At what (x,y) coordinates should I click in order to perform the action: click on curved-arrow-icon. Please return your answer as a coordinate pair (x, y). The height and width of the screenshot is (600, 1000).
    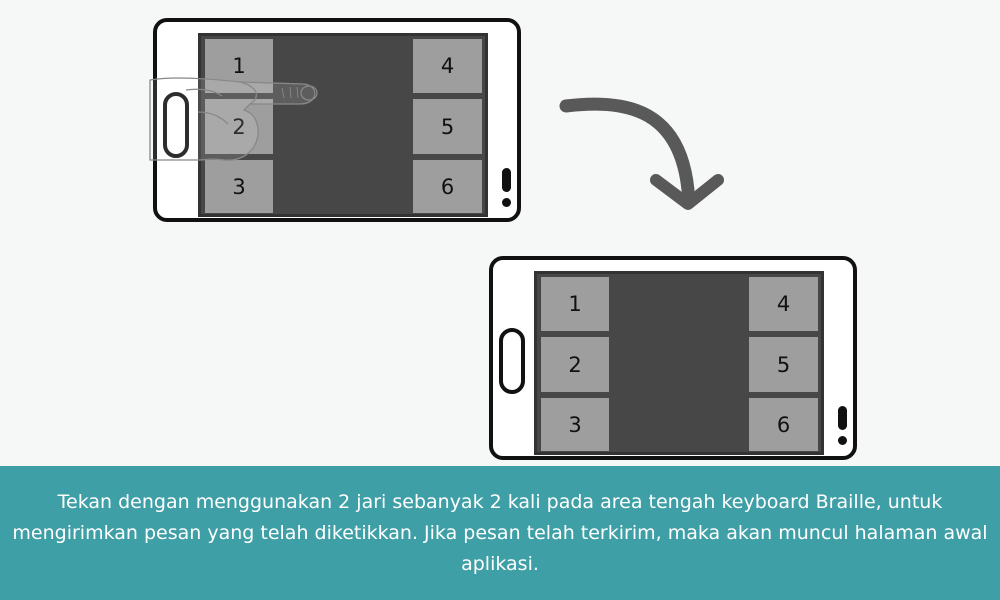
    Looking at the image, I should click on (641, 153).